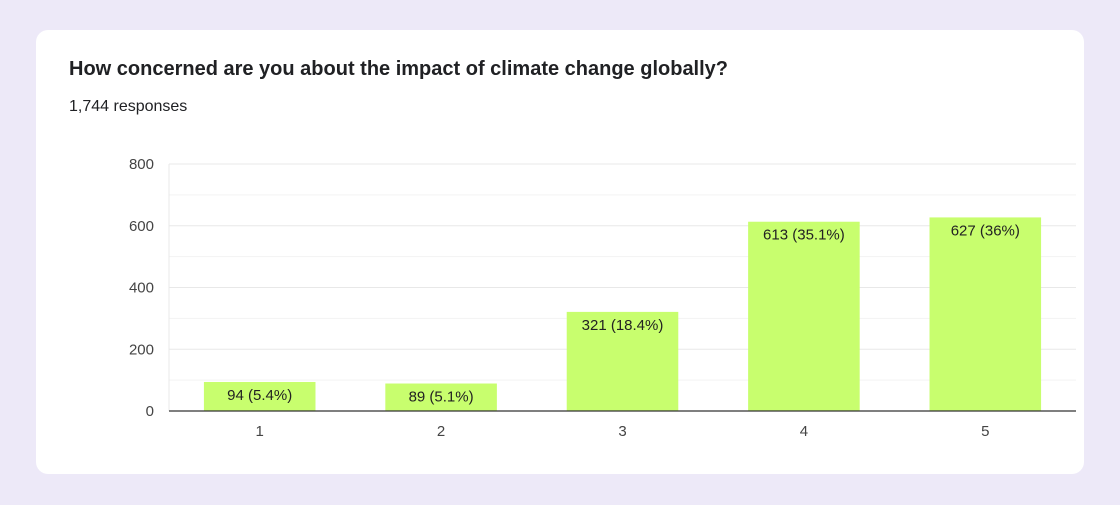 The image size is (1120, 505). Describe the element at coordinates (985, 230) in the screenshot. I see `bar-data-label: 627 (36%)` at that location.